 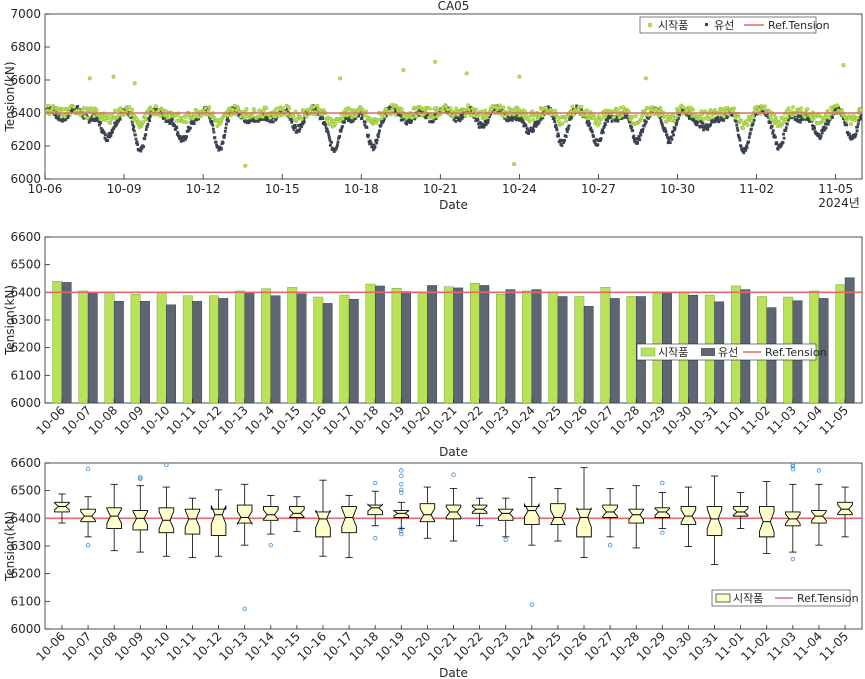 What do you see at coordinates (573, 420) in the screenshot?
I see `x-tick-label: 10-26` at bounding box center [573, 420].